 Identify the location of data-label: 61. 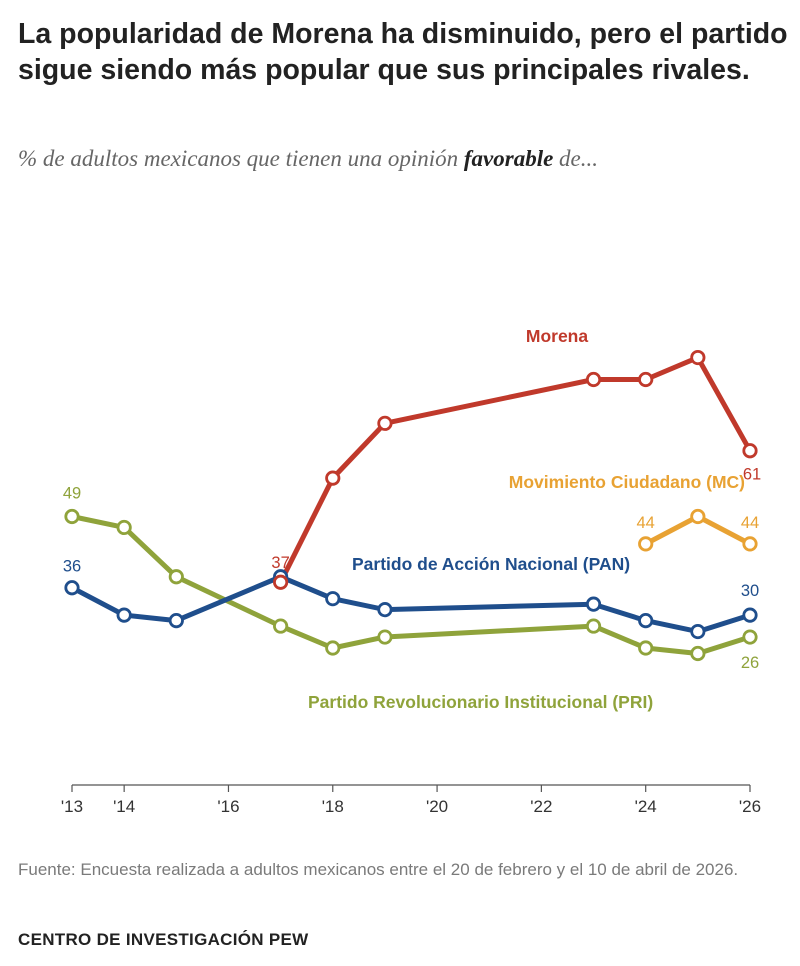
(752, 475).